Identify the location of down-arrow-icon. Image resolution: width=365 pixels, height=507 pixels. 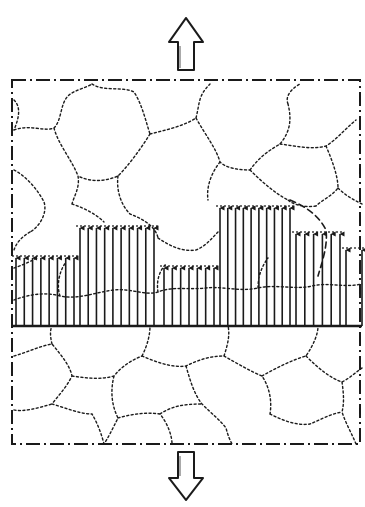
(186, 476).